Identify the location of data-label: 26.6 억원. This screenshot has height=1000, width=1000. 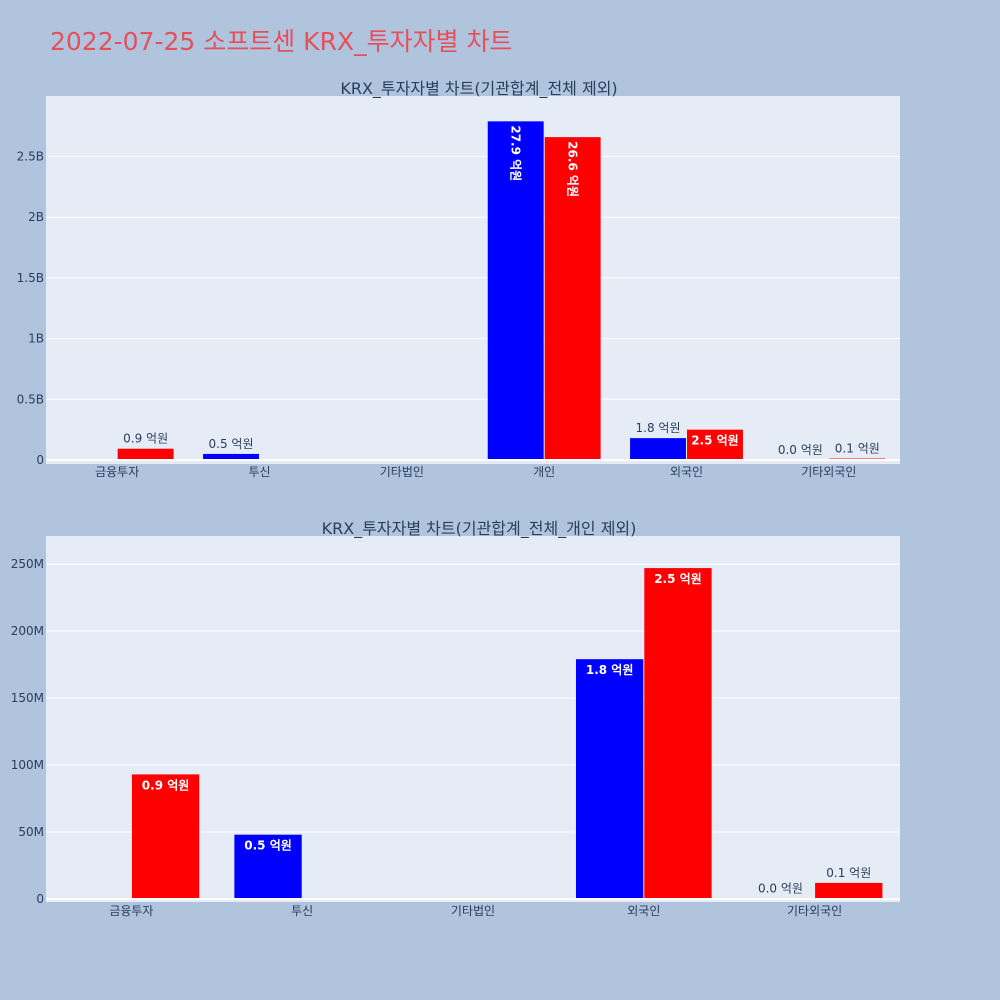
(573, 169).